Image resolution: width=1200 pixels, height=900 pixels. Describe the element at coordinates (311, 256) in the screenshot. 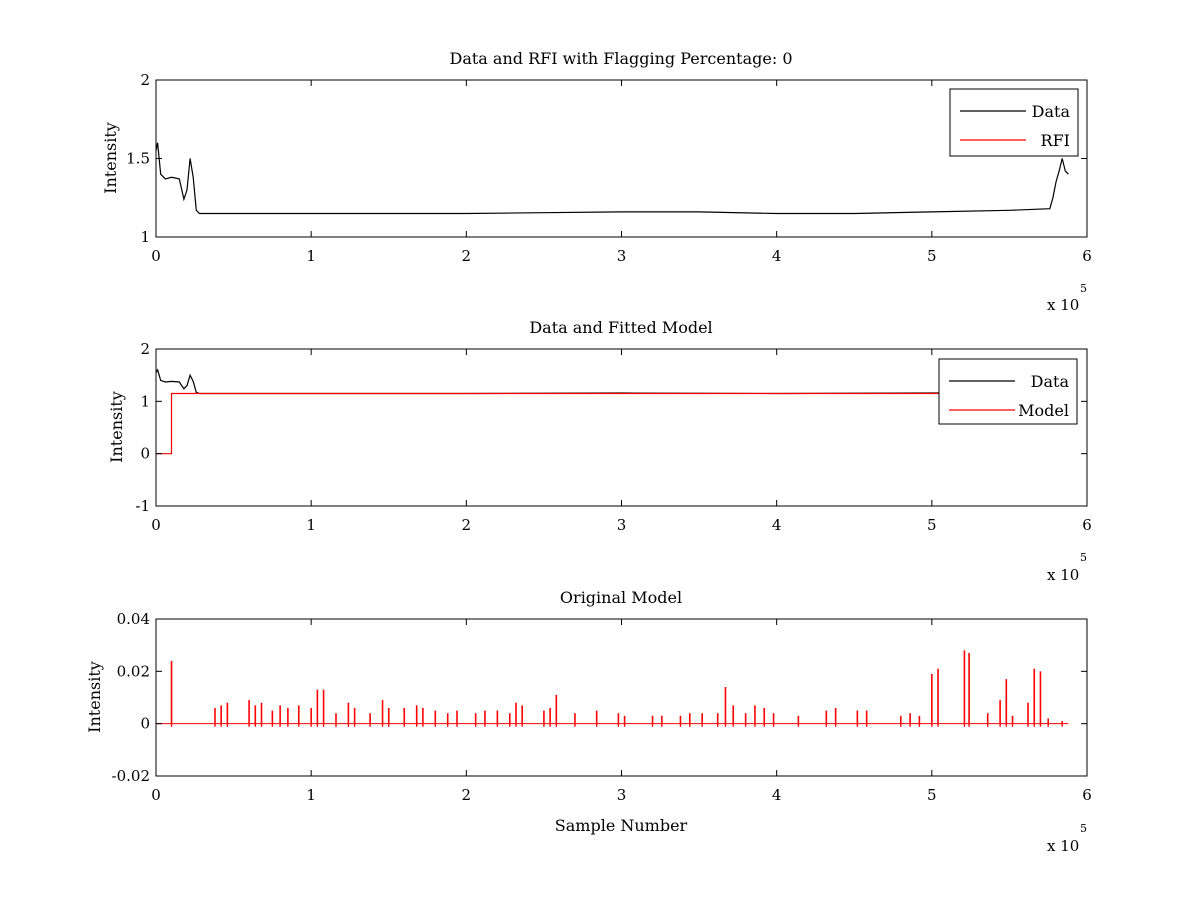

I see `subplot-1-xtick-label-1: 1` at that location.